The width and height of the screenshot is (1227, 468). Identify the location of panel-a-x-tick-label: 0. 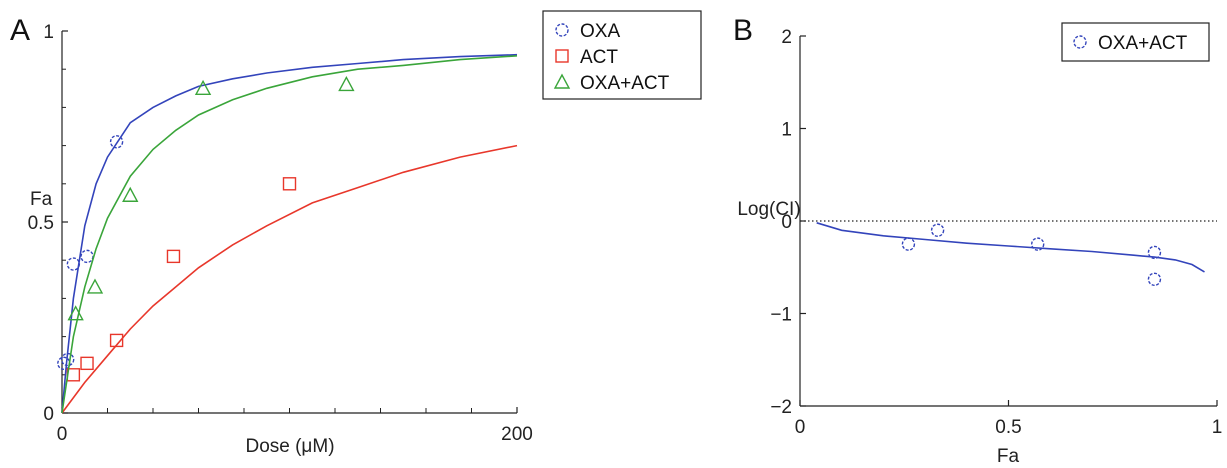
(62, 434).